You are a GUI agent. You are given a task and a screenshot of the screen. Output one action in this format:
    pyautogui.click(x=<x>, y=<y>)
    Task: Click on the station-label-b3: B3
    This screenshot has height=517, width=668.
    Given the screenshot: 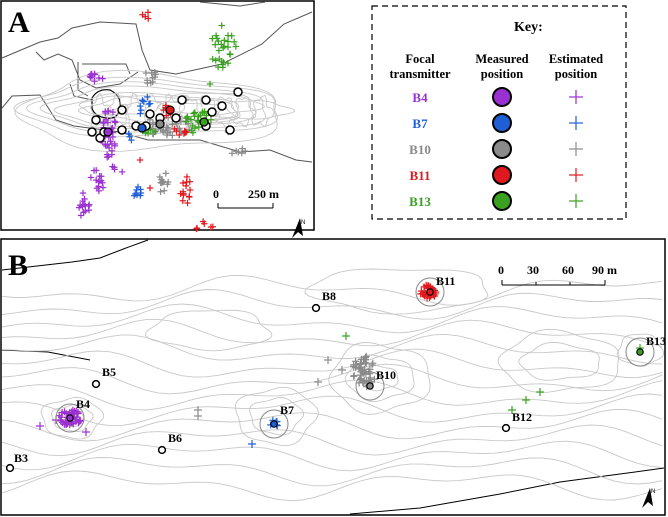 What is the action you would take?
    pyautogui.click(x=21, y=458)
    